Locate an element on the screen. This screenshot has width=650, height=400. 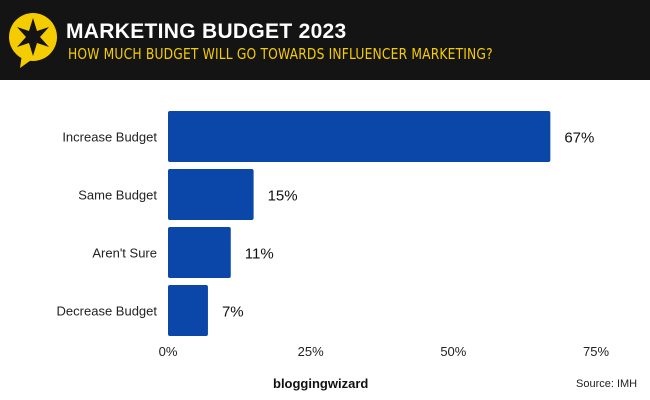
category-label: Decrease Budget is located at coordinates (107, 311).